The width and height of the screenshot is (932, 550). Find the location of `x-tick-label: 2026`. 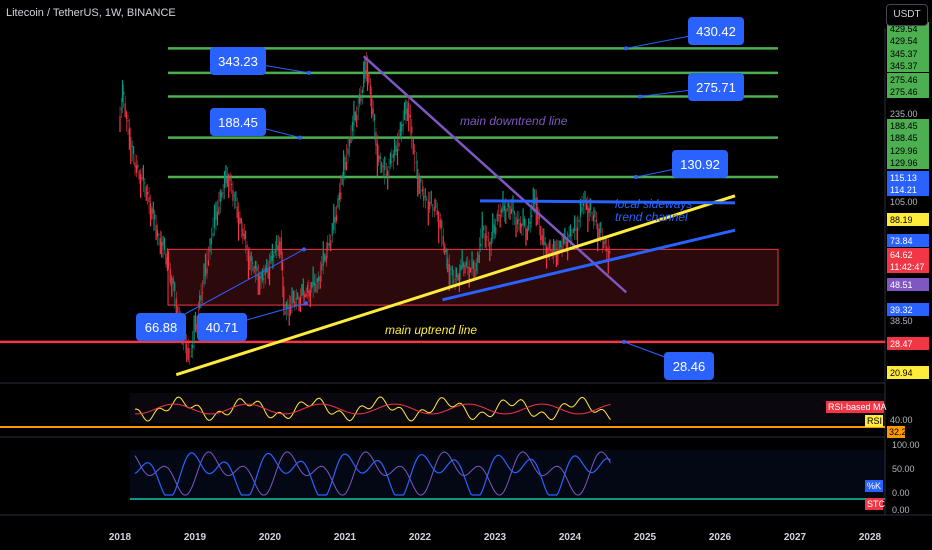

x-tick-label: 2026 is located at coordinates (720, 537).